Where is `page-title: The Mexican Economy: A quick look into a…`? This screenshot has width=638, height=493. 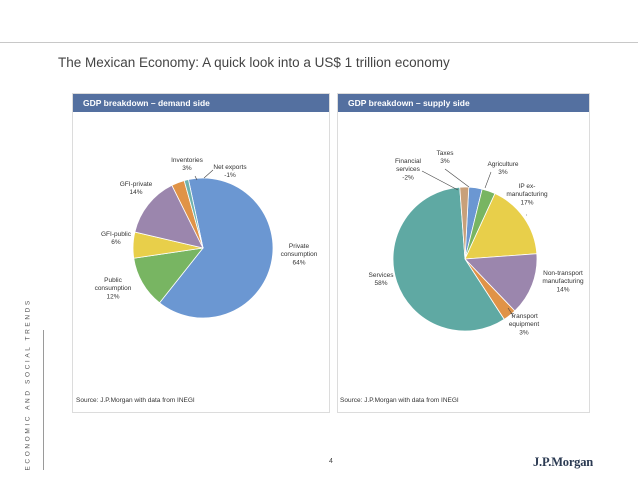 page-title: The Mexican Economy: A quick look into a… is located at coordinates (254, 62).